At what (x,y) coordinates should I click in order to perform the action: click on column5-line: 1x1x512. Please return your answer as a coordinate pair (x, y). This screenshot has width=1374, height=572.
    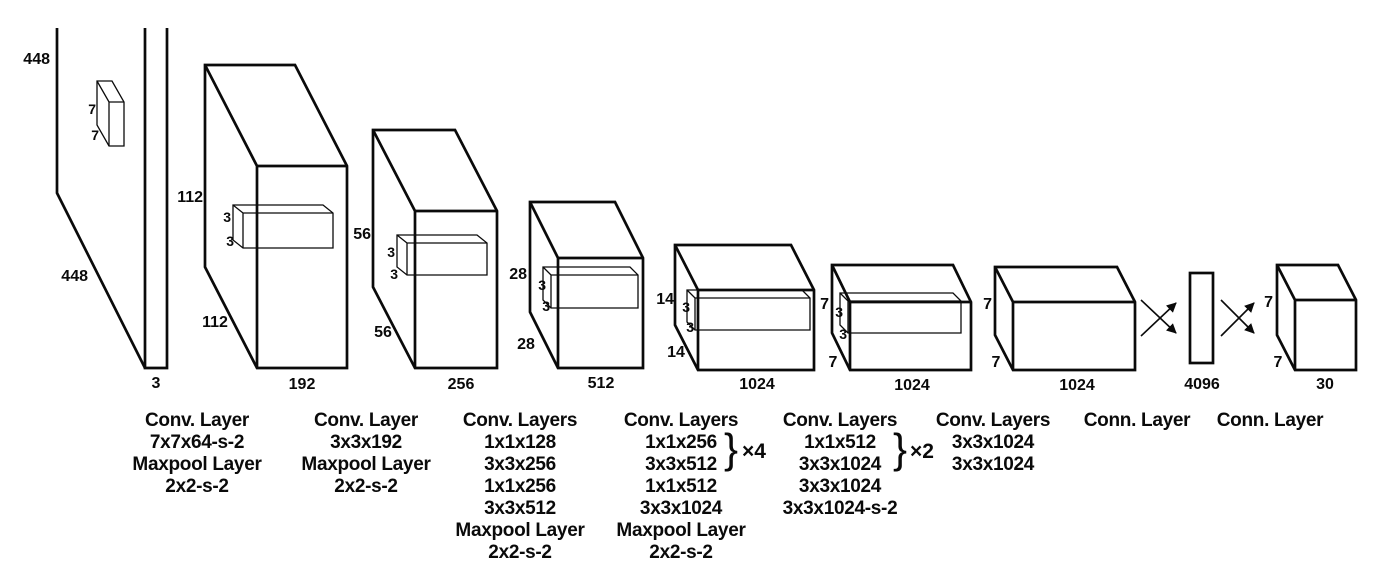
    Looking at the image, I should click on (840, 442).